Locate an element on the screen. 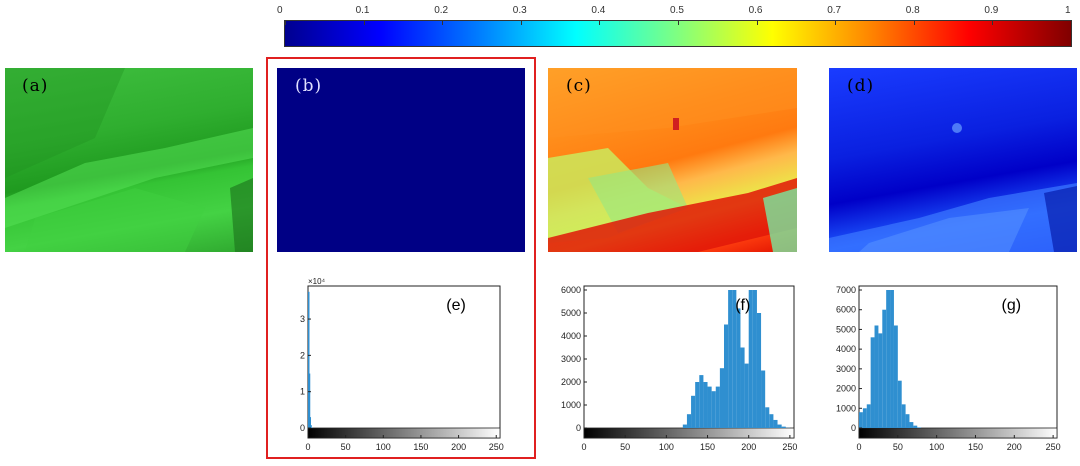 Image resolution: width=1080 pixels, height=466 pixels. panel-c-label: (c) is located at coordinates (579, 86).